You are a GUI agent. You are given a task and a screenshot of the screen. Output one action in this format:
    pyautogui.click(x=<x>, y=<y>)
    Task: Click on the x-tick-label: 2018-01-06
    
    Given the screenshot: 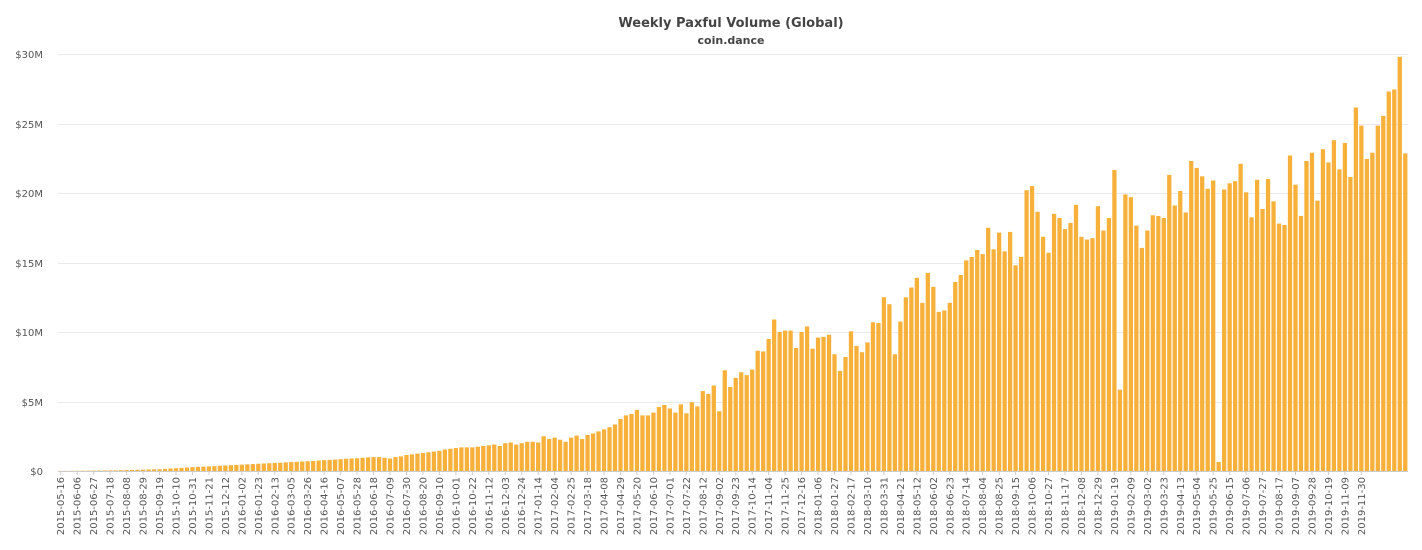 What is the action you would take?
    pyautogui.click(x=819, y=506)
    